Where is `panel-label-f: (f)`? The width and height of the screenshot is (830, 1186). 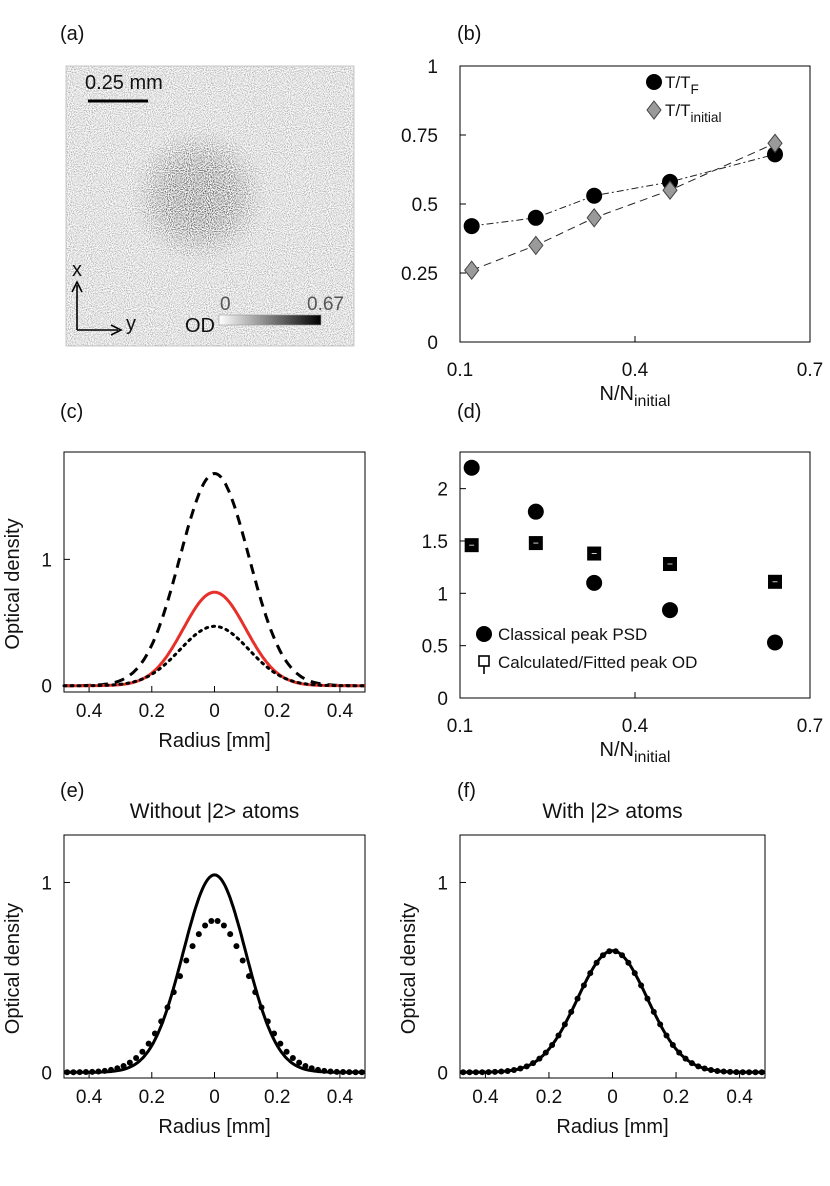
panel-label-f: (f) is located at coordinates (466, 791).